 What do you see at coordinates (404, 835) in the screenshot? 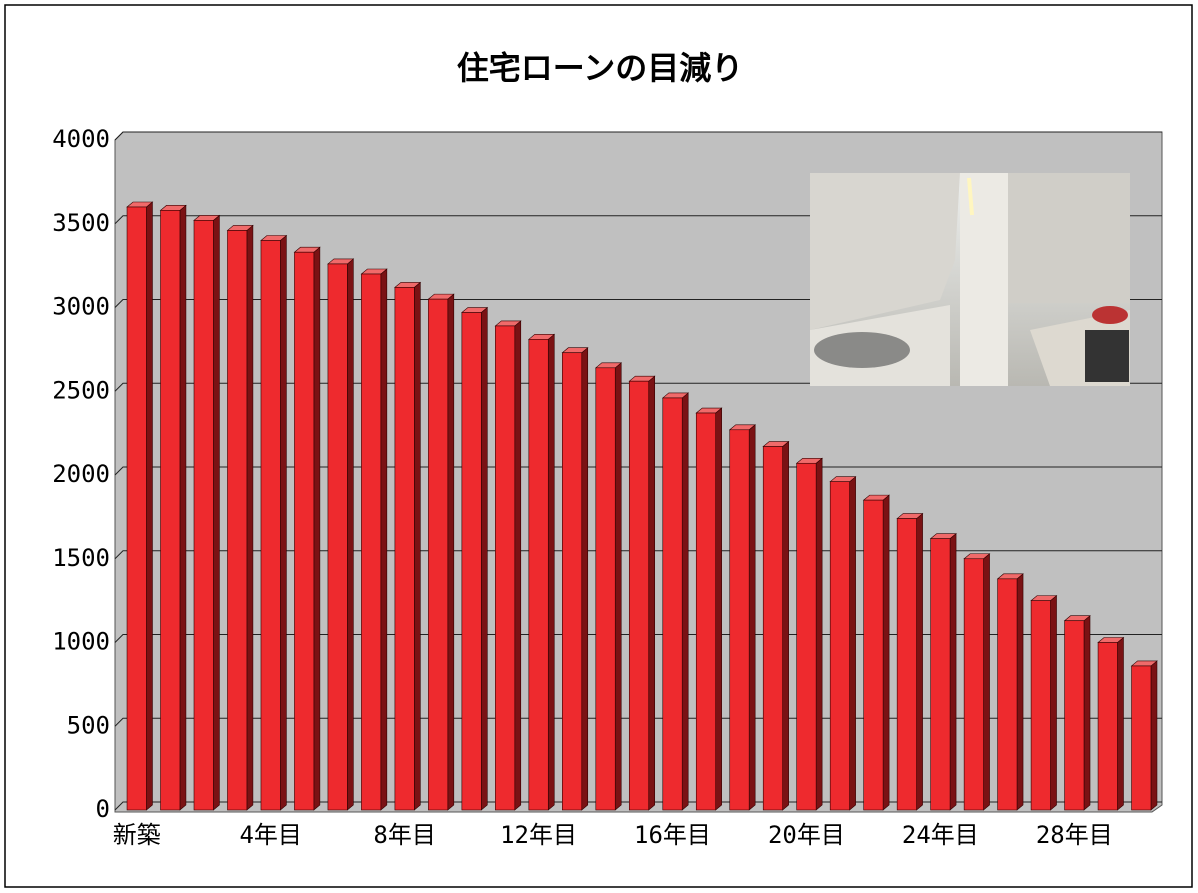
I see `x-tick-label: 8年目` at bounding box center [404, 835].